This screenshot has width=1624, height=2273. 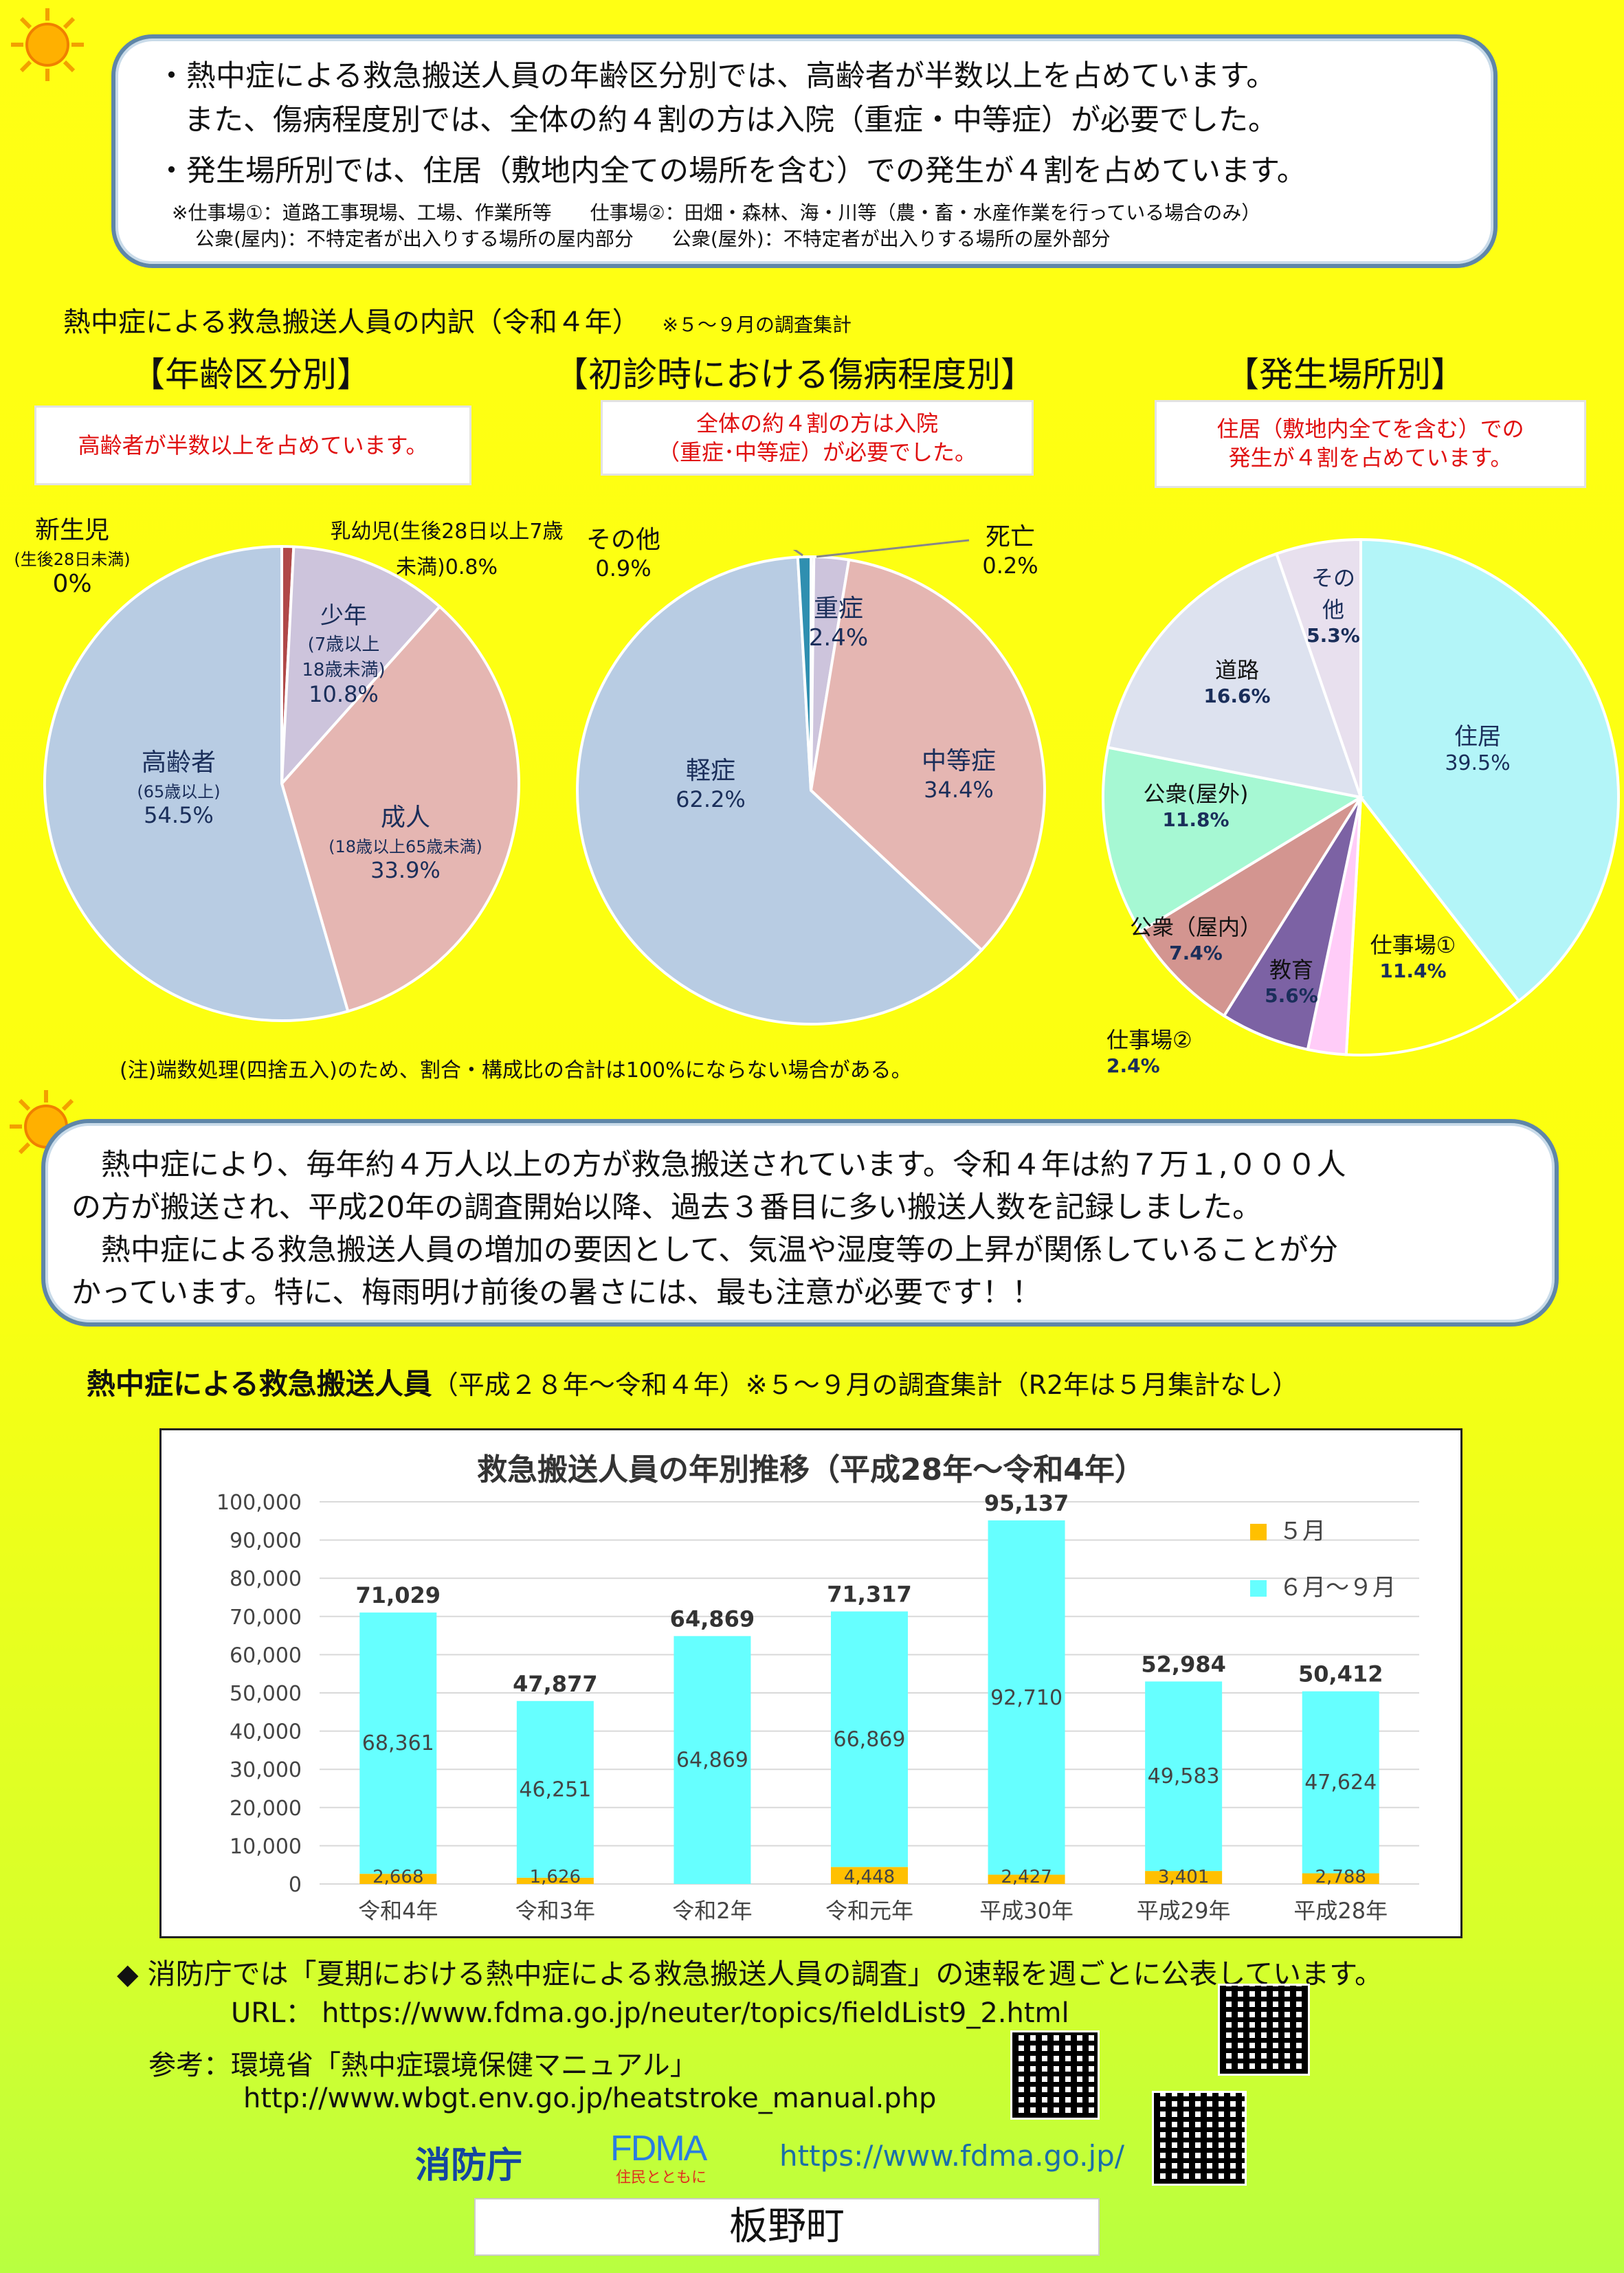 I want to click on age-elderly-name: 高齢者, so click(x=178, y=763).